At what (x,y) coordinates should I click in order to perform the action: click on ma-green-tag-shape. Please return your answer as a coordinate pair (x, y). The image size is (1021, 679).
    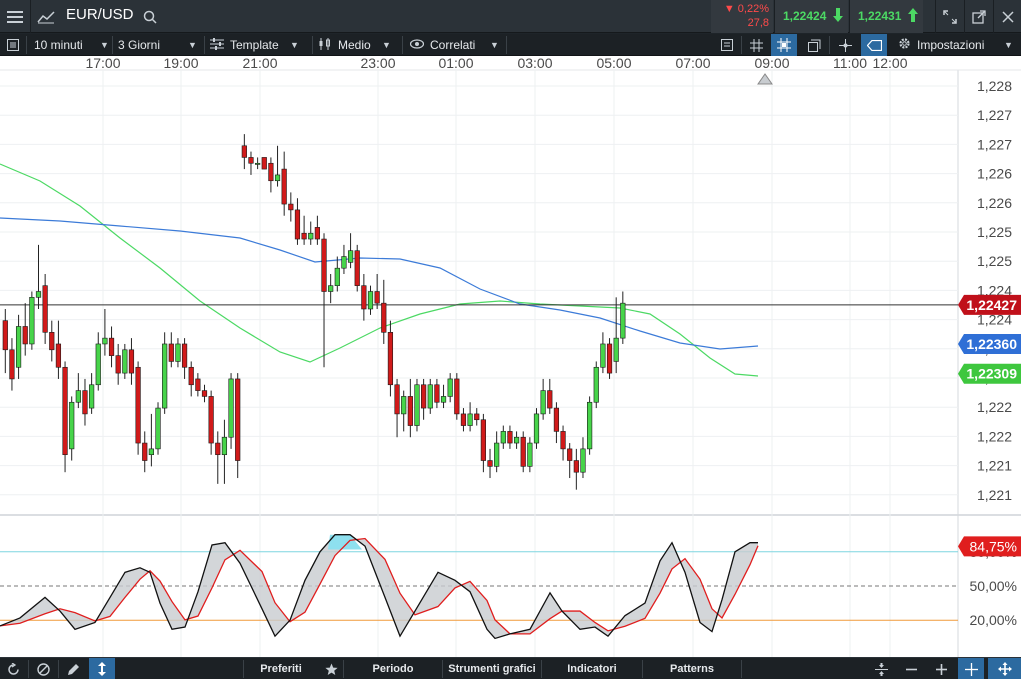
    Looking at the image, I should click on (989, 373).